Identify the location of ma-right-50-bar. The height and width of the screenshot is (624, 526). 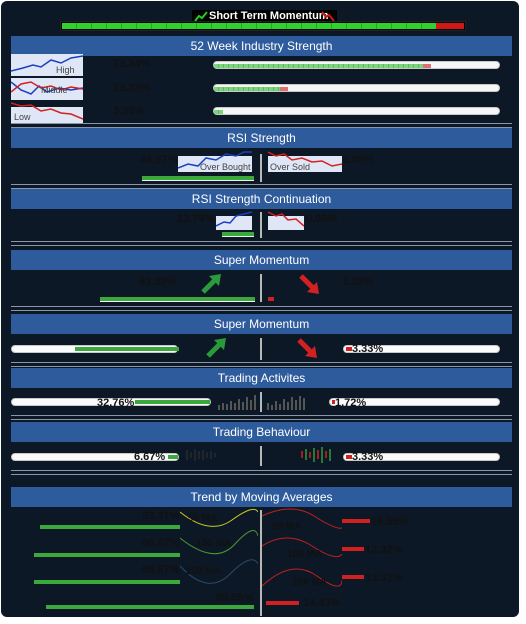
(422, 521).